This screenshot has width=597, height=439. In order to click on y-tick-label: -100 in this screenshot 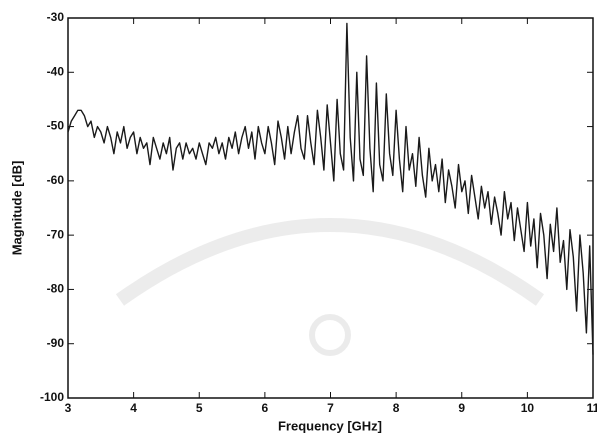, I will do `click(52, 397)`.